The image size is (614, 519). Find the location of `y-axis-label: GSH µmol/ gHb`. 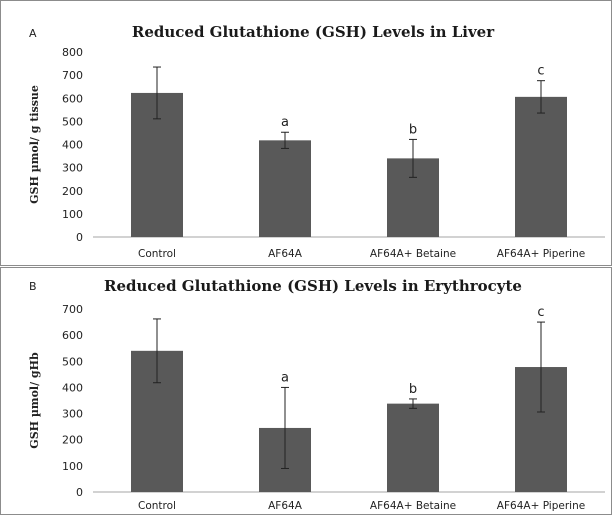

y-axis-label: GSH µmol/ gHb is located at coordinates (34, 400).